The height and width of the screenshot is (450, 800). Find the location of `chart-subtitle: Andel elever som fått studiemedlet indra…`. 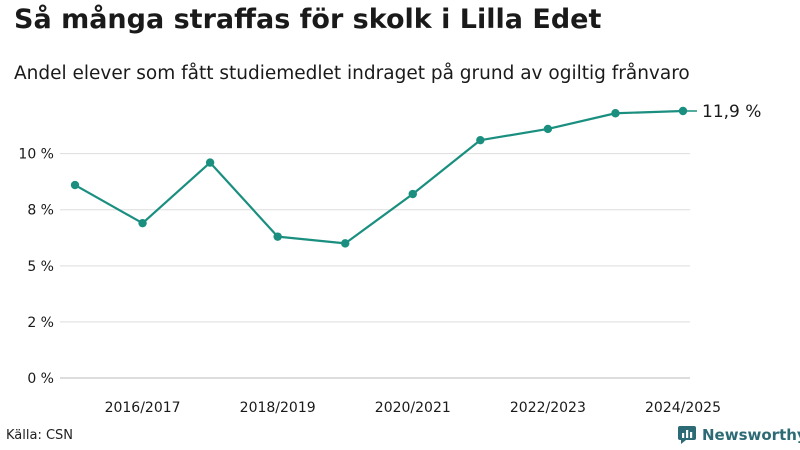

chart-subtitle: Andel elever som fått studiemedlet indra… is located at coordinates (352, 73).